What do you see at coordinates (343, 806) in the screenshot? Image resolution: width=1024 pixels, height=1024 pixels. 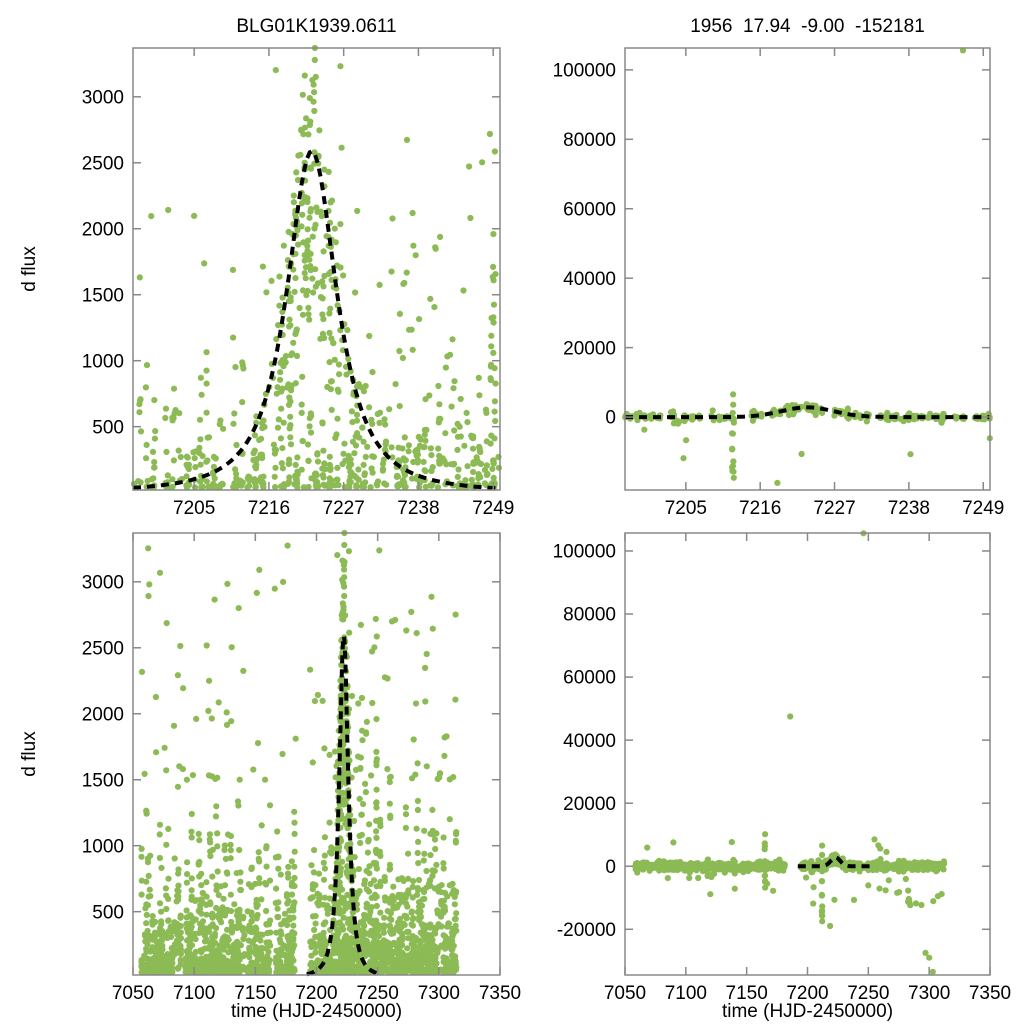 I see `model-curve-bl` at bounding box center [343, 806].